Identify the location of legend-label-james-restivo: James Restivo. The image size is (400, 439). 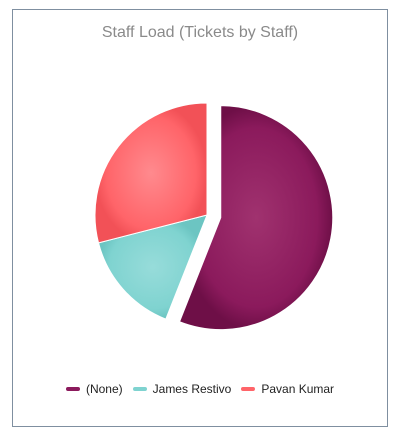
(192, 389).